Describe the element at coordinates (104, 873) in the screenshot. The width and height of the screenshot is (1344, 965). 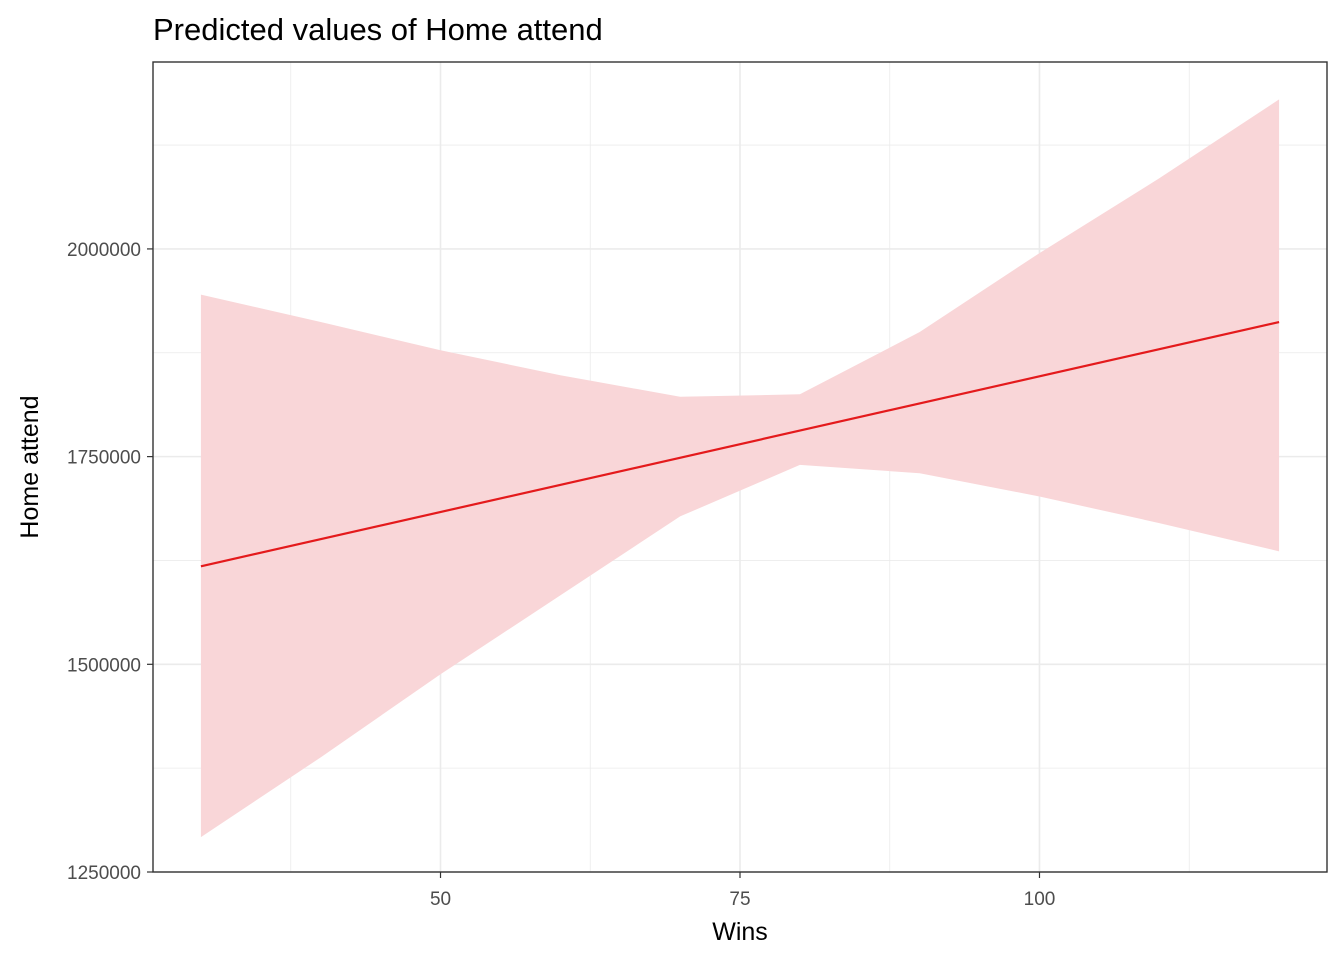
I see `y-tick-label: 1250000` at that location.